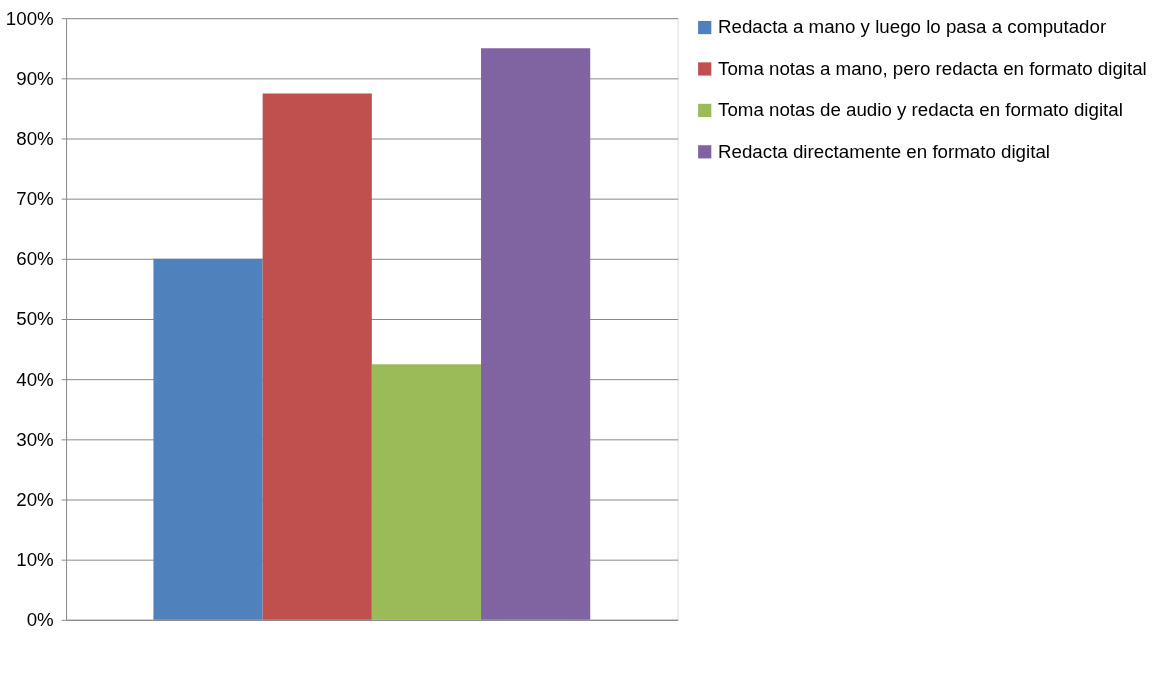 Image resolution: width=1153 pixels, height=675 pixels. What do you see at coordinates (29, 18) in the screenshot?
I see `y-tick-label: 100%` at bounding box center [29, 18].